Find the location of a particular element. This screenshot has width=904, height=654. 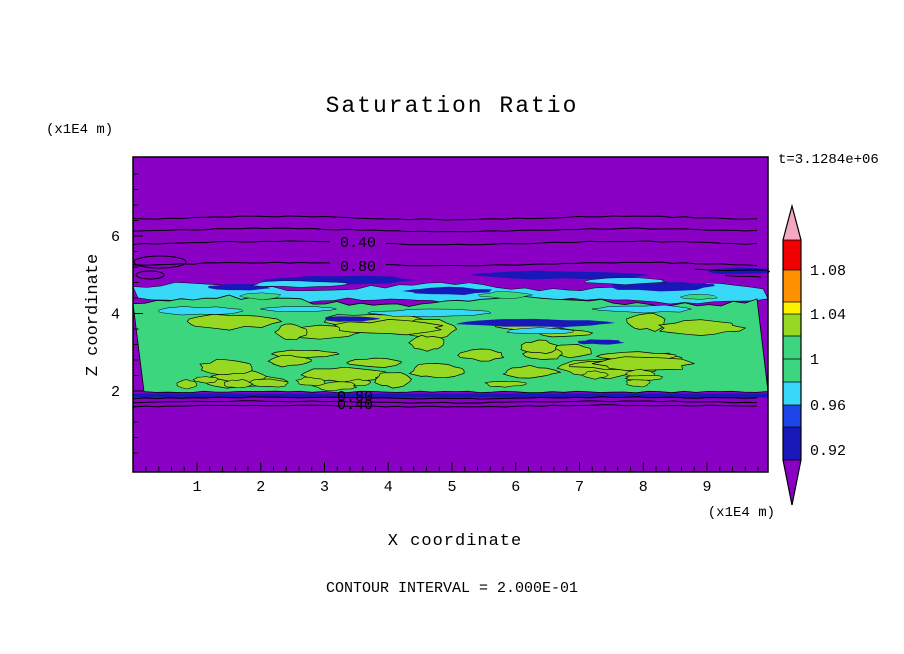

y-tick-label: 4 is located at coordinates (115, 315).